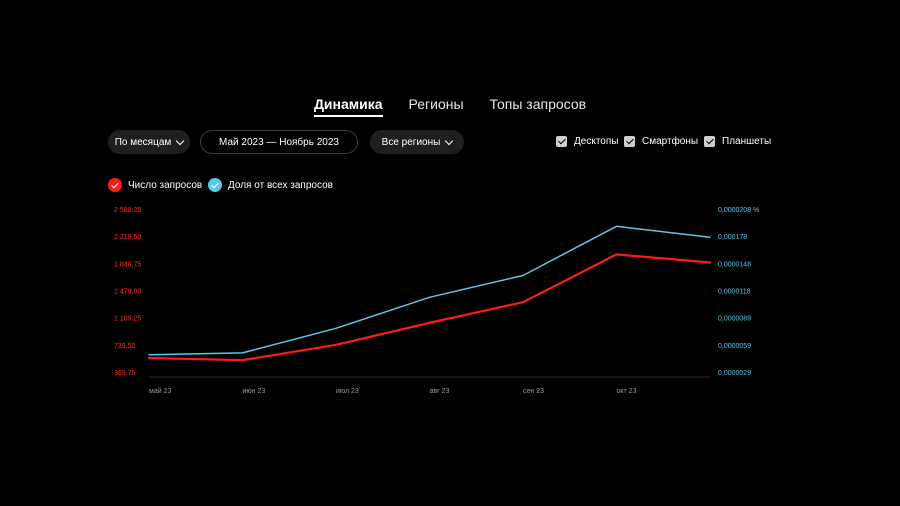 Image resolution: width=900 pixels, height=506 pixels. What do you see at coordinates (538, 104) in the screenshot?
I see `tab-top-queries: Топы запросов` at bounding box center [538, 104].